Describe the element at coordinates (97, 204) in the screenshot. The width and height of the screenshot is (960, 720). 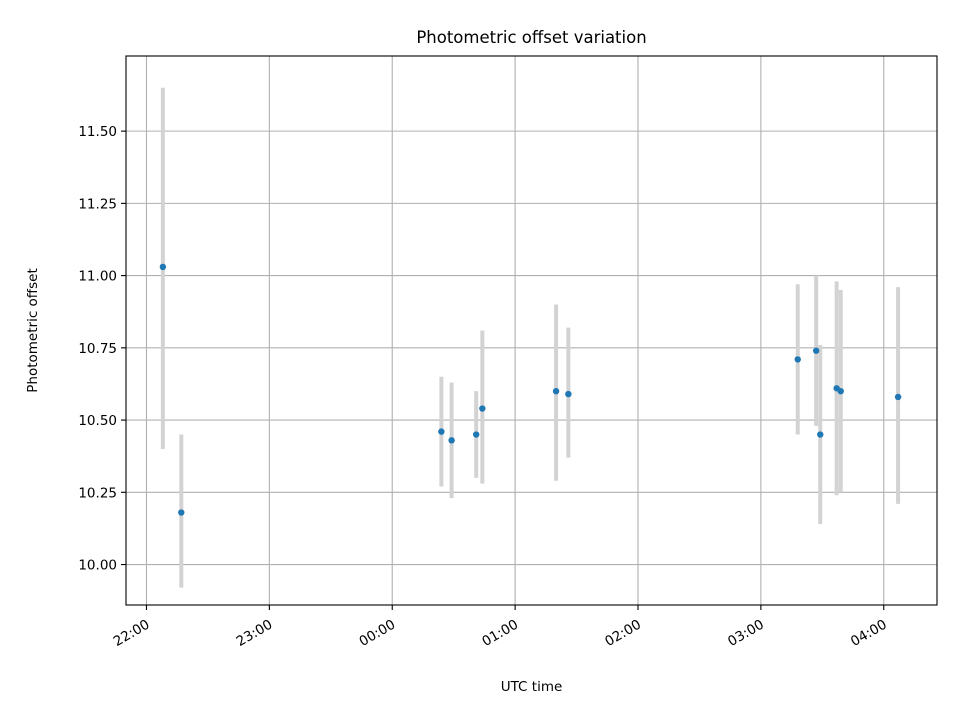
I see `y-tick-label: 11.25` at that location.